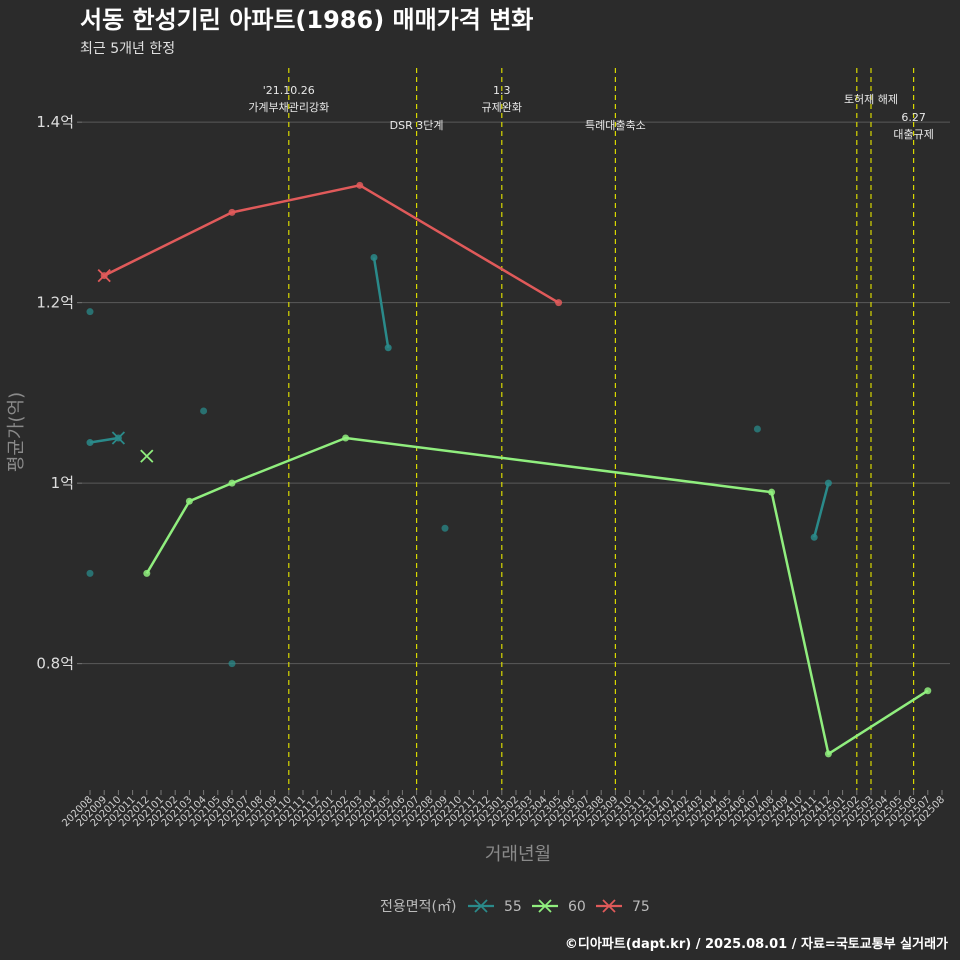 The image size is (960, 960). Describe the element at coordinates (913, 134) in the screenshot. I see `event-label: 대출규제` at that location.